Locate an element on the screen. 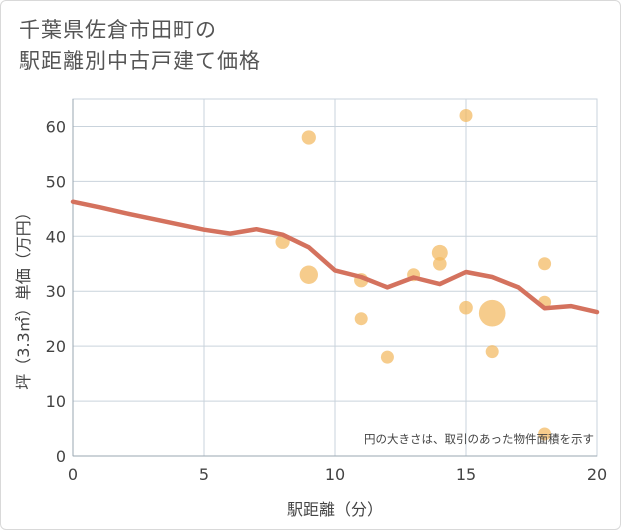  title-line-2: 駅距離別中古戸建て価格 is located at coordinates (140, 61).